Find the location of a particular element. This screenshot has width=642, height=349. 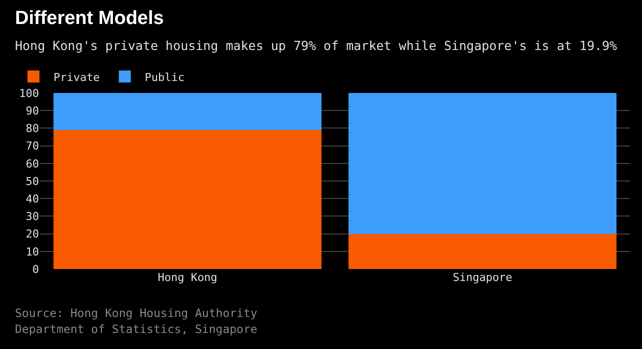

y-tick-label: 60 is located at coordinates (32, 163).